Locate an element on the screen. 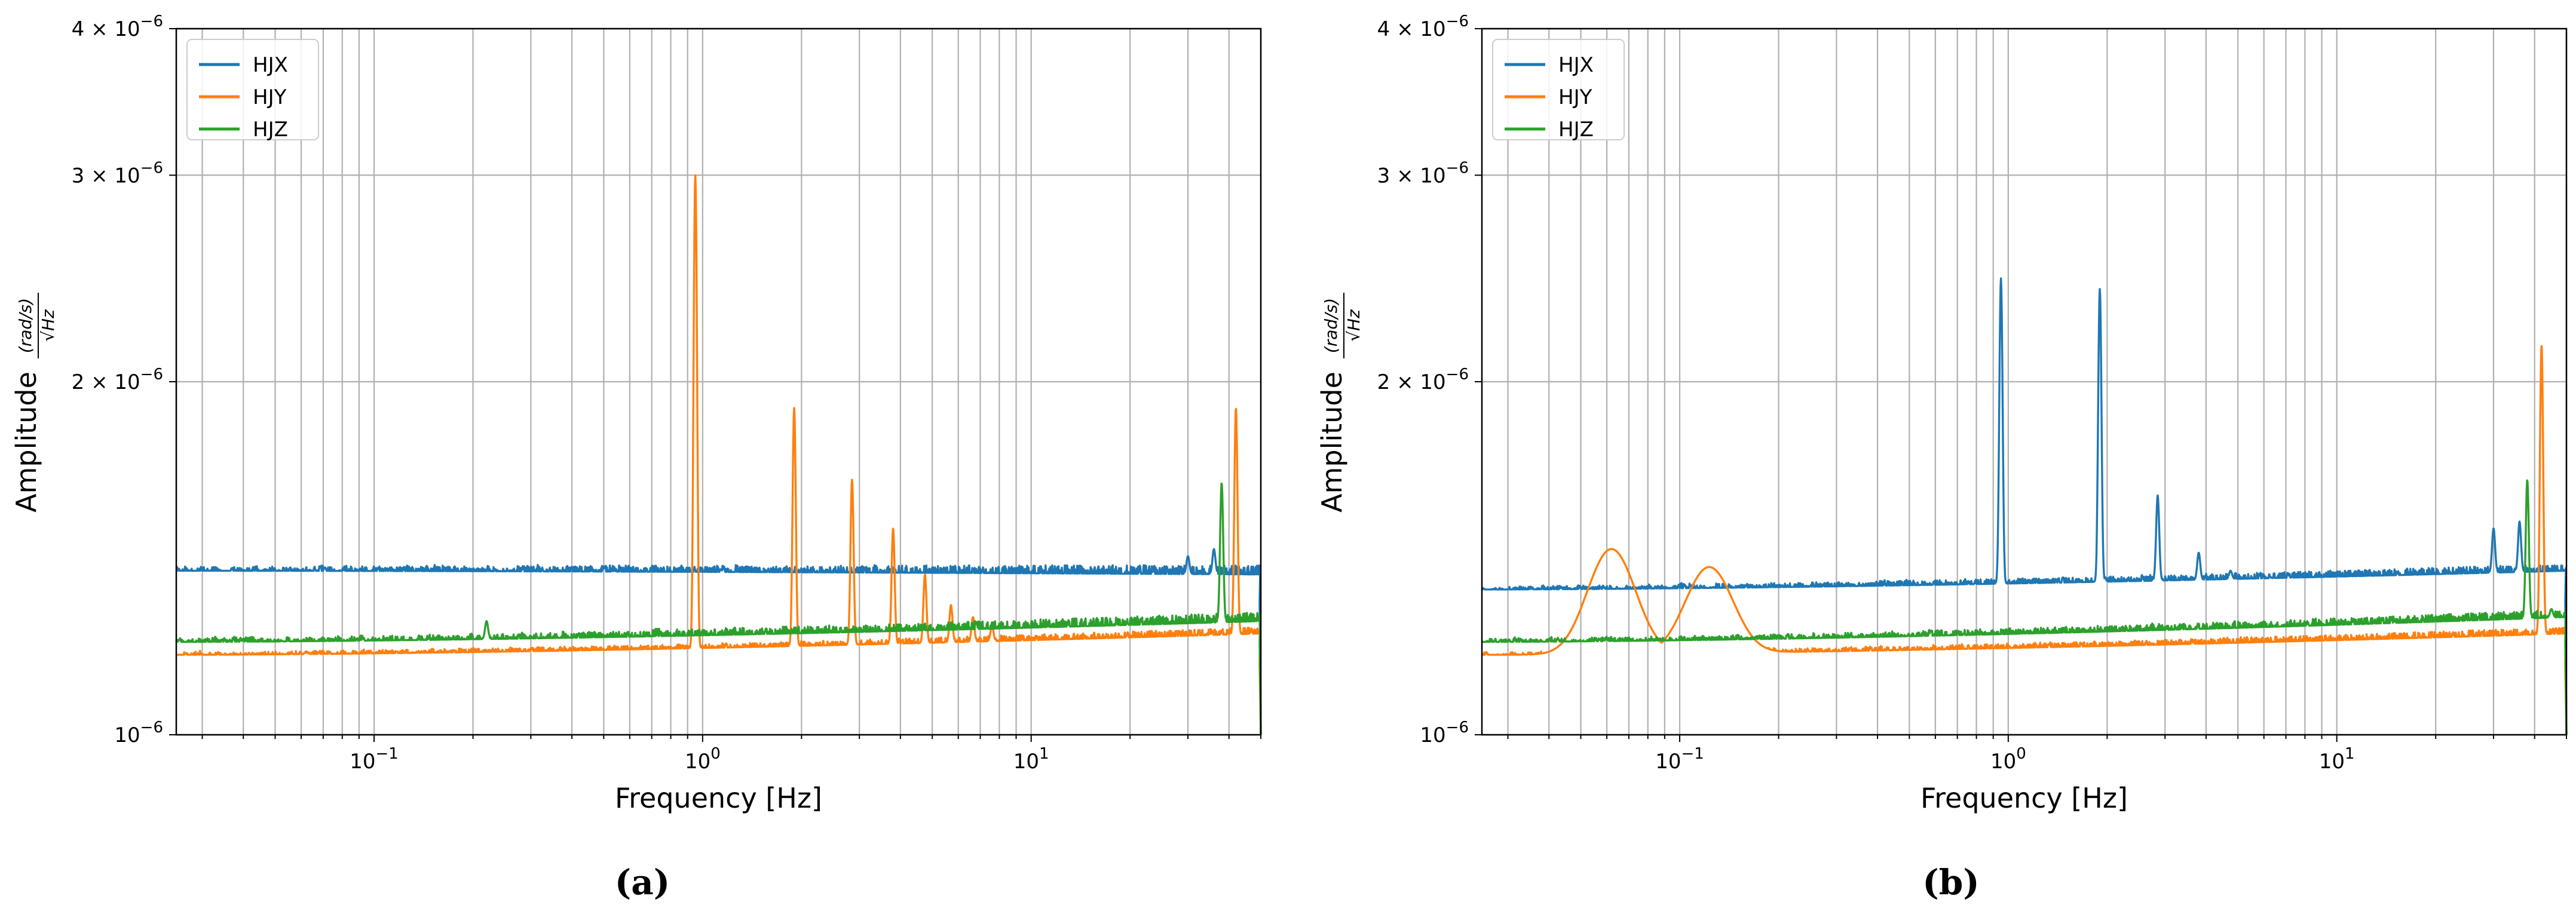 Image resolution: width=2576 pixels, height=911 pixels. legend-a: HJX HJY HJZ is located at coordinates (252, 90).